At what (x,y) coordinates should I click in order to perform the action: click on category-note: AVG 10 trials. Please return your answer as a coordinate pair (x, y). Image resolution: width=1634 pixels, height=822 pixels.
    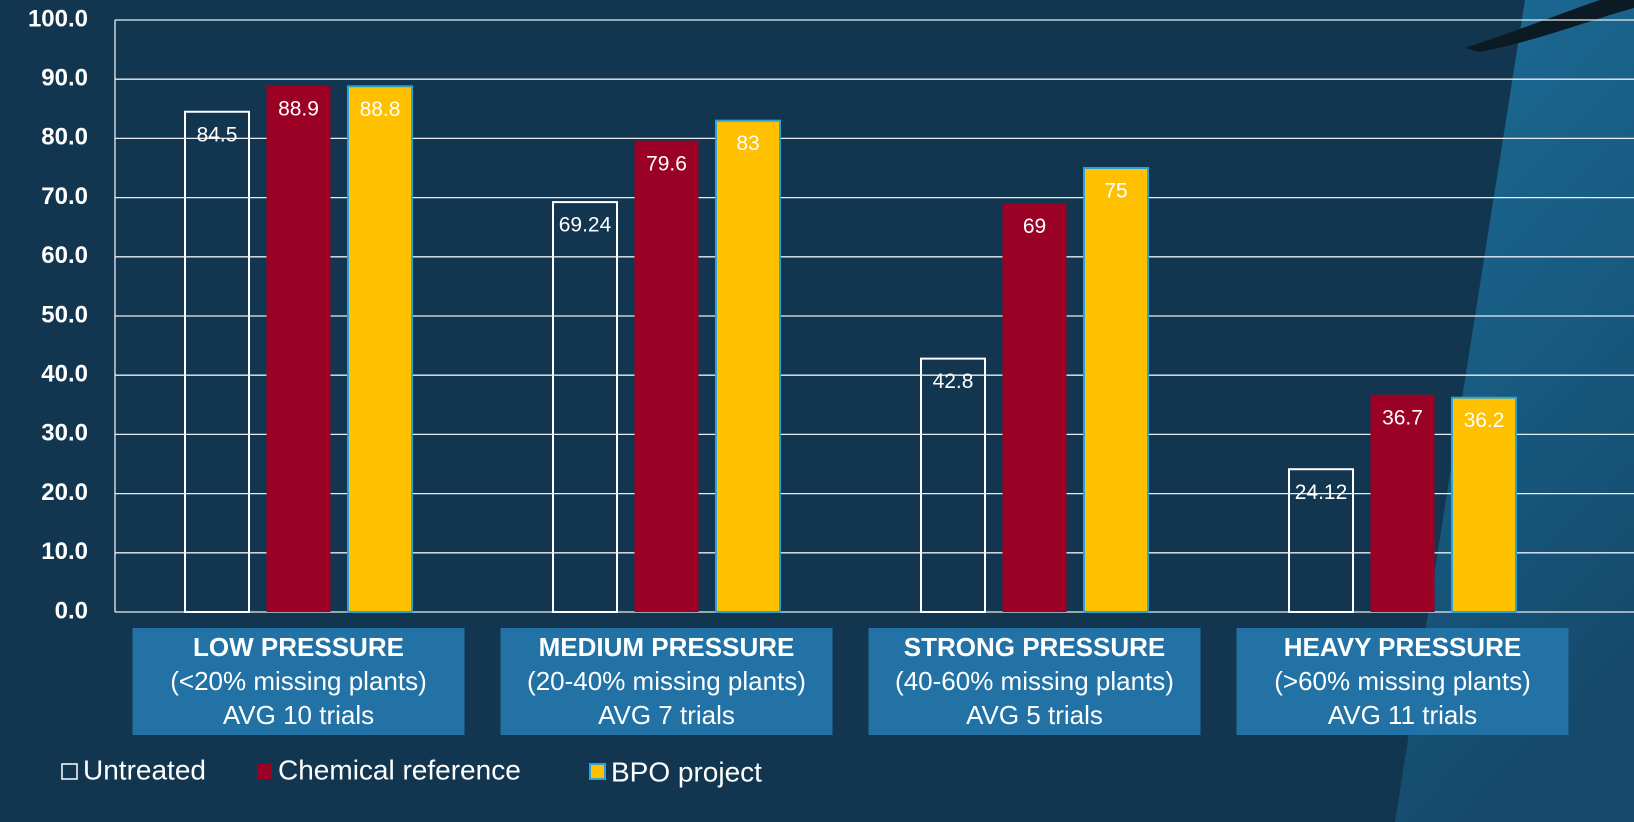
    Looking at the image, I should click on (298, 715).